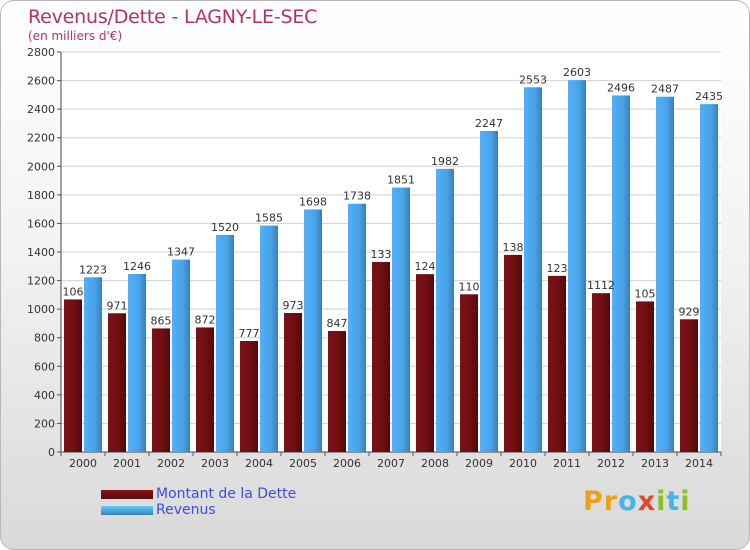 This screenshot has width=750, height=550. Describe the element at coordinates (621, 87) in the screenshot. I see `data-label-revenus: 2496` at that location.